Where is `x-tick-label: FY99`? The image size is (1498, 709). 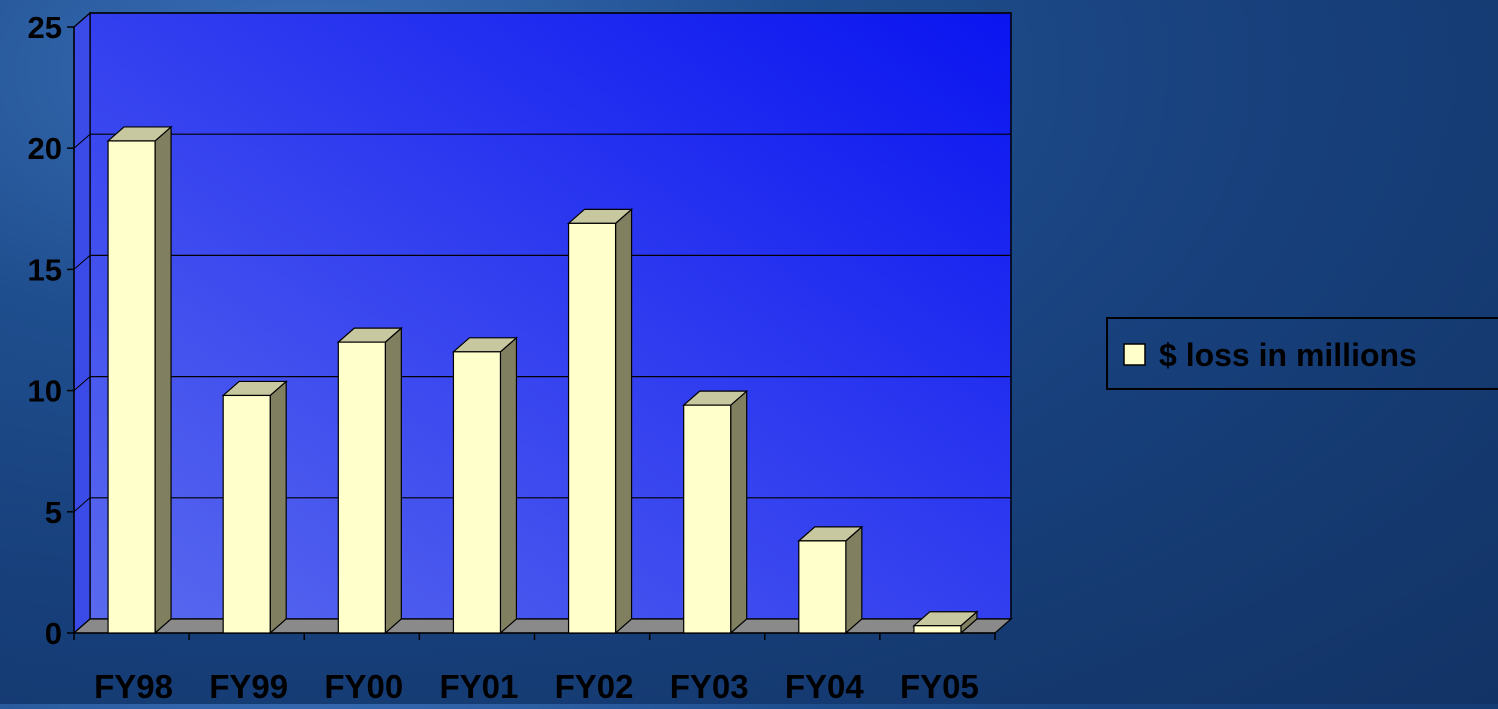 x-tick-label: FY99 is located at coordinates (248, 686).